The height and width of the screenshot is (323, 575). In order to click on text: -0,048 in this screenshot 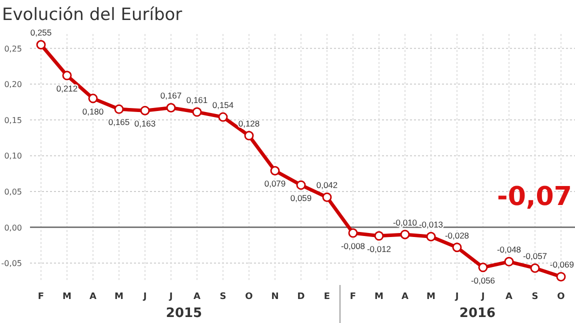, I will do `click(509, 249)`.